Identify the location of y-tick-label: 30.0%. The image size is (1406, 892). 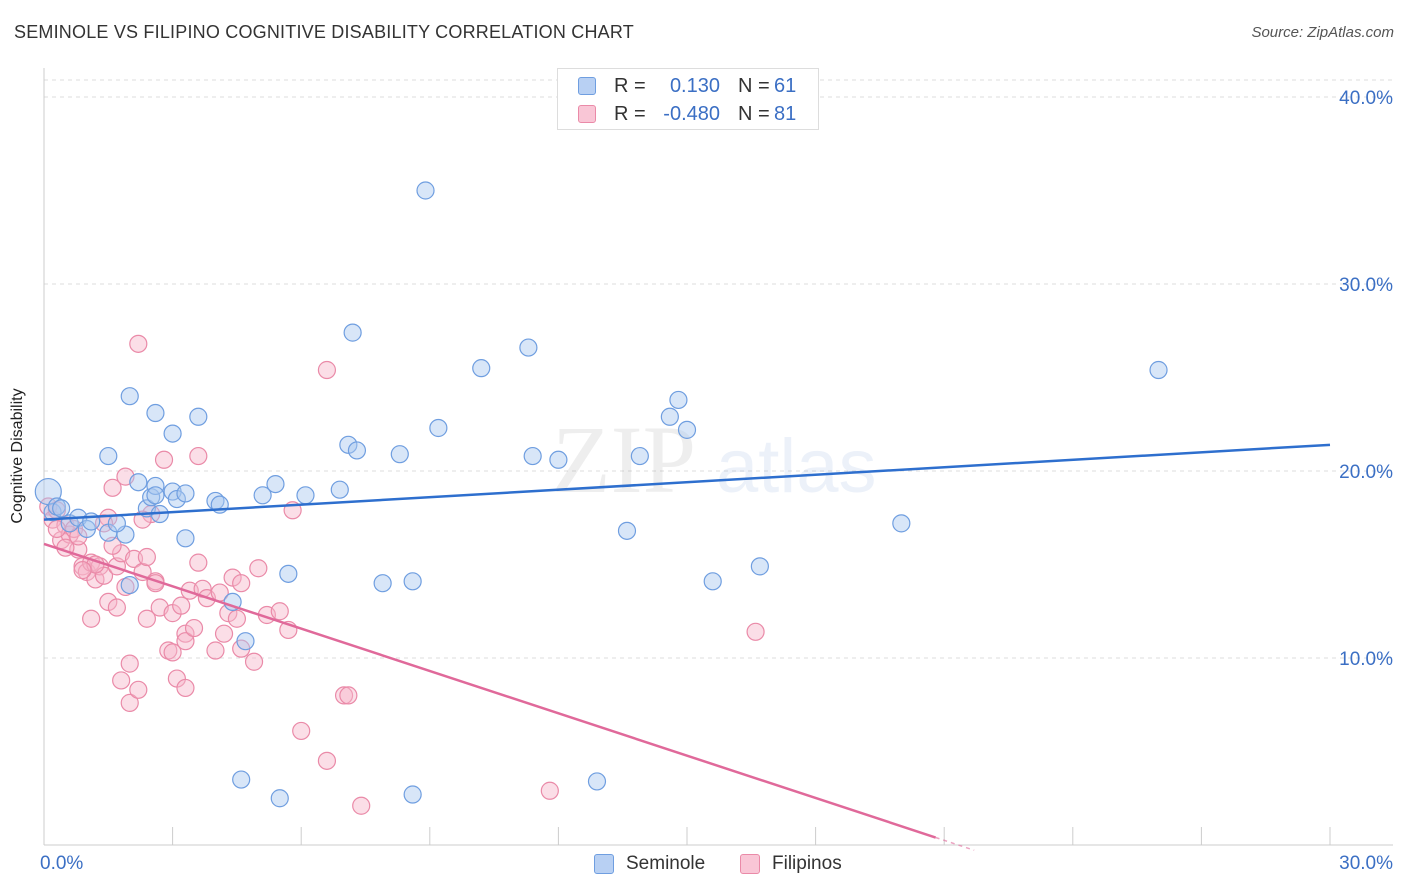
(1366, 285).